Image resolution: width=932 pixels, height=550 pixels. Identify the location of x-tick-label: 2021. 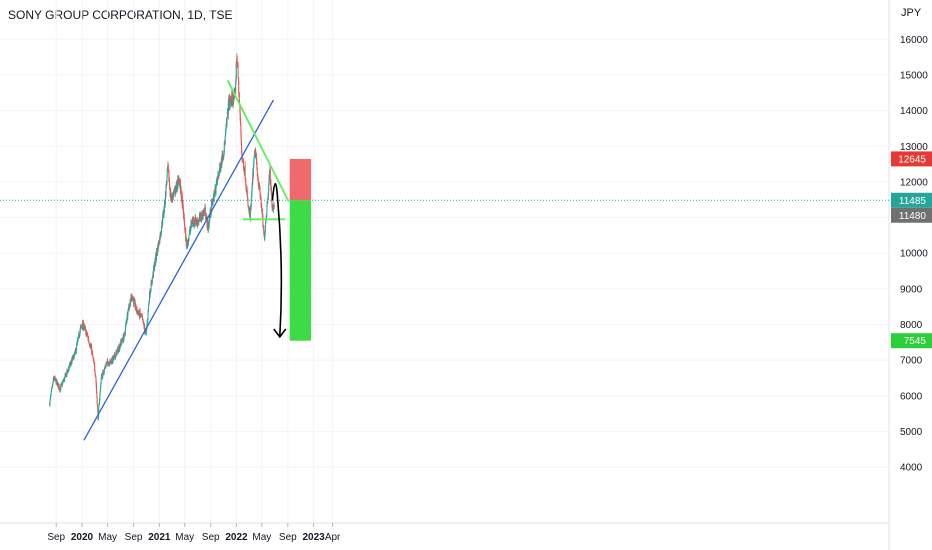
(159, 537).